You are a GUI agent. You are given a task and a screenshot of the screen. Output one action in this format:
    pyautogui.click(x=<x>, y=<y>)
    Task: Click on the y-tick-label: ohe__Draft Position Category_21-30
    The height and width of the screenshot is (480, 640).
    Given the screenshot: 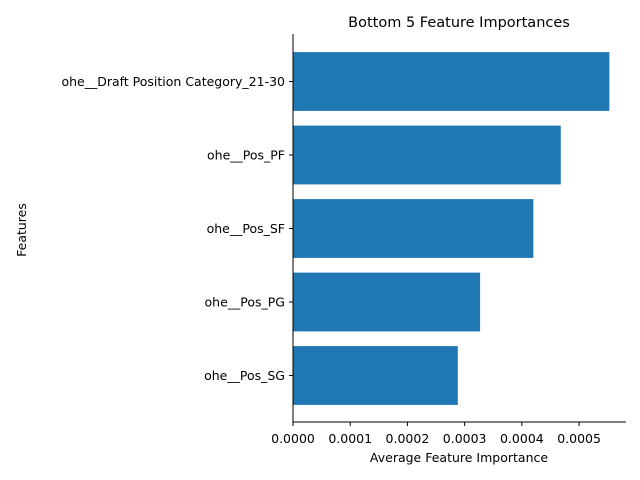 What is the action you would take?
    pyautogui.click(x=173, y=81)
    